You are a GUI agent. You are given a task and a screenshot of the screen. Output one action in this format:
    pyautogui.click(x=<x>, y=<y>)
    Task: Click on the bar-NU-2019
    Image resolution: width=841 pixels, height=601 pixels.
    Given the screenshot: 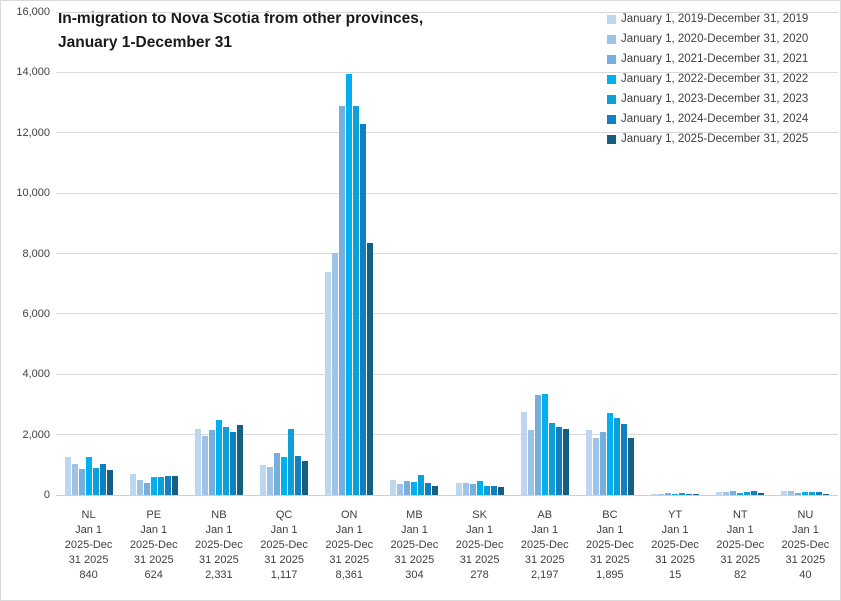 What is the action you would take?
    pyautogui.click(x=784, y=493)
    